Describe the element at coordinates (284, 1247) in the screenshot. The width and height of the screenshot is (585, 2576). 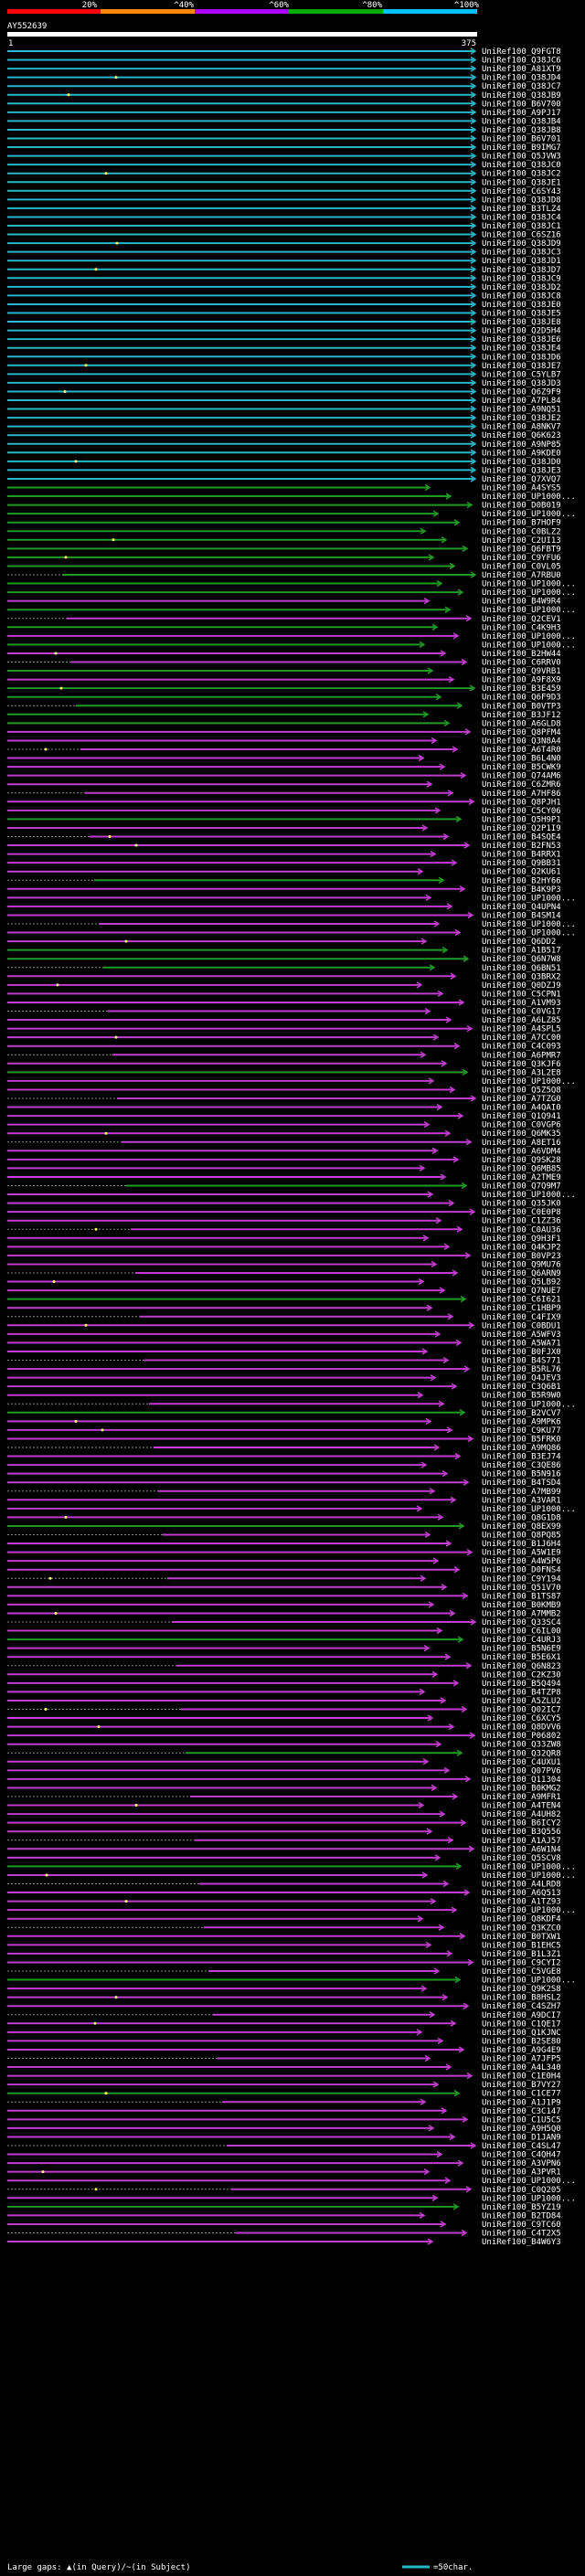
I see `hit-row: UniRef100_Q4KJP2` at that location.